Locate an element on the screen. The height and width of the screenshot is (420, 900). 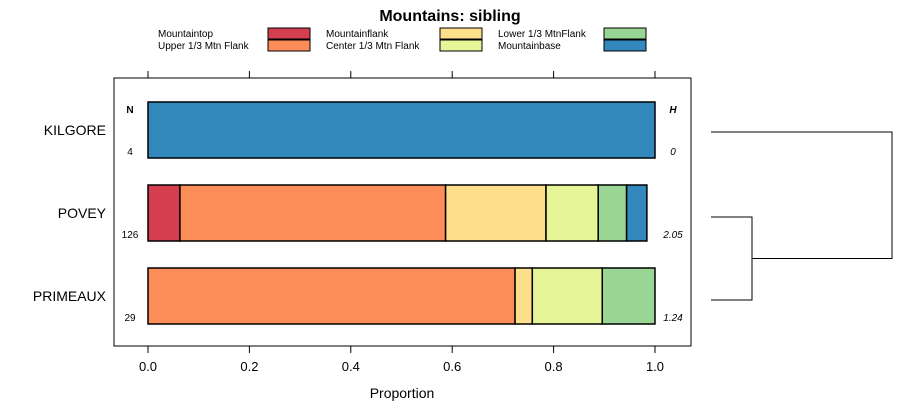
legend-swatch-lower-1-3-mtnflank is located at coordinates (625, 33).